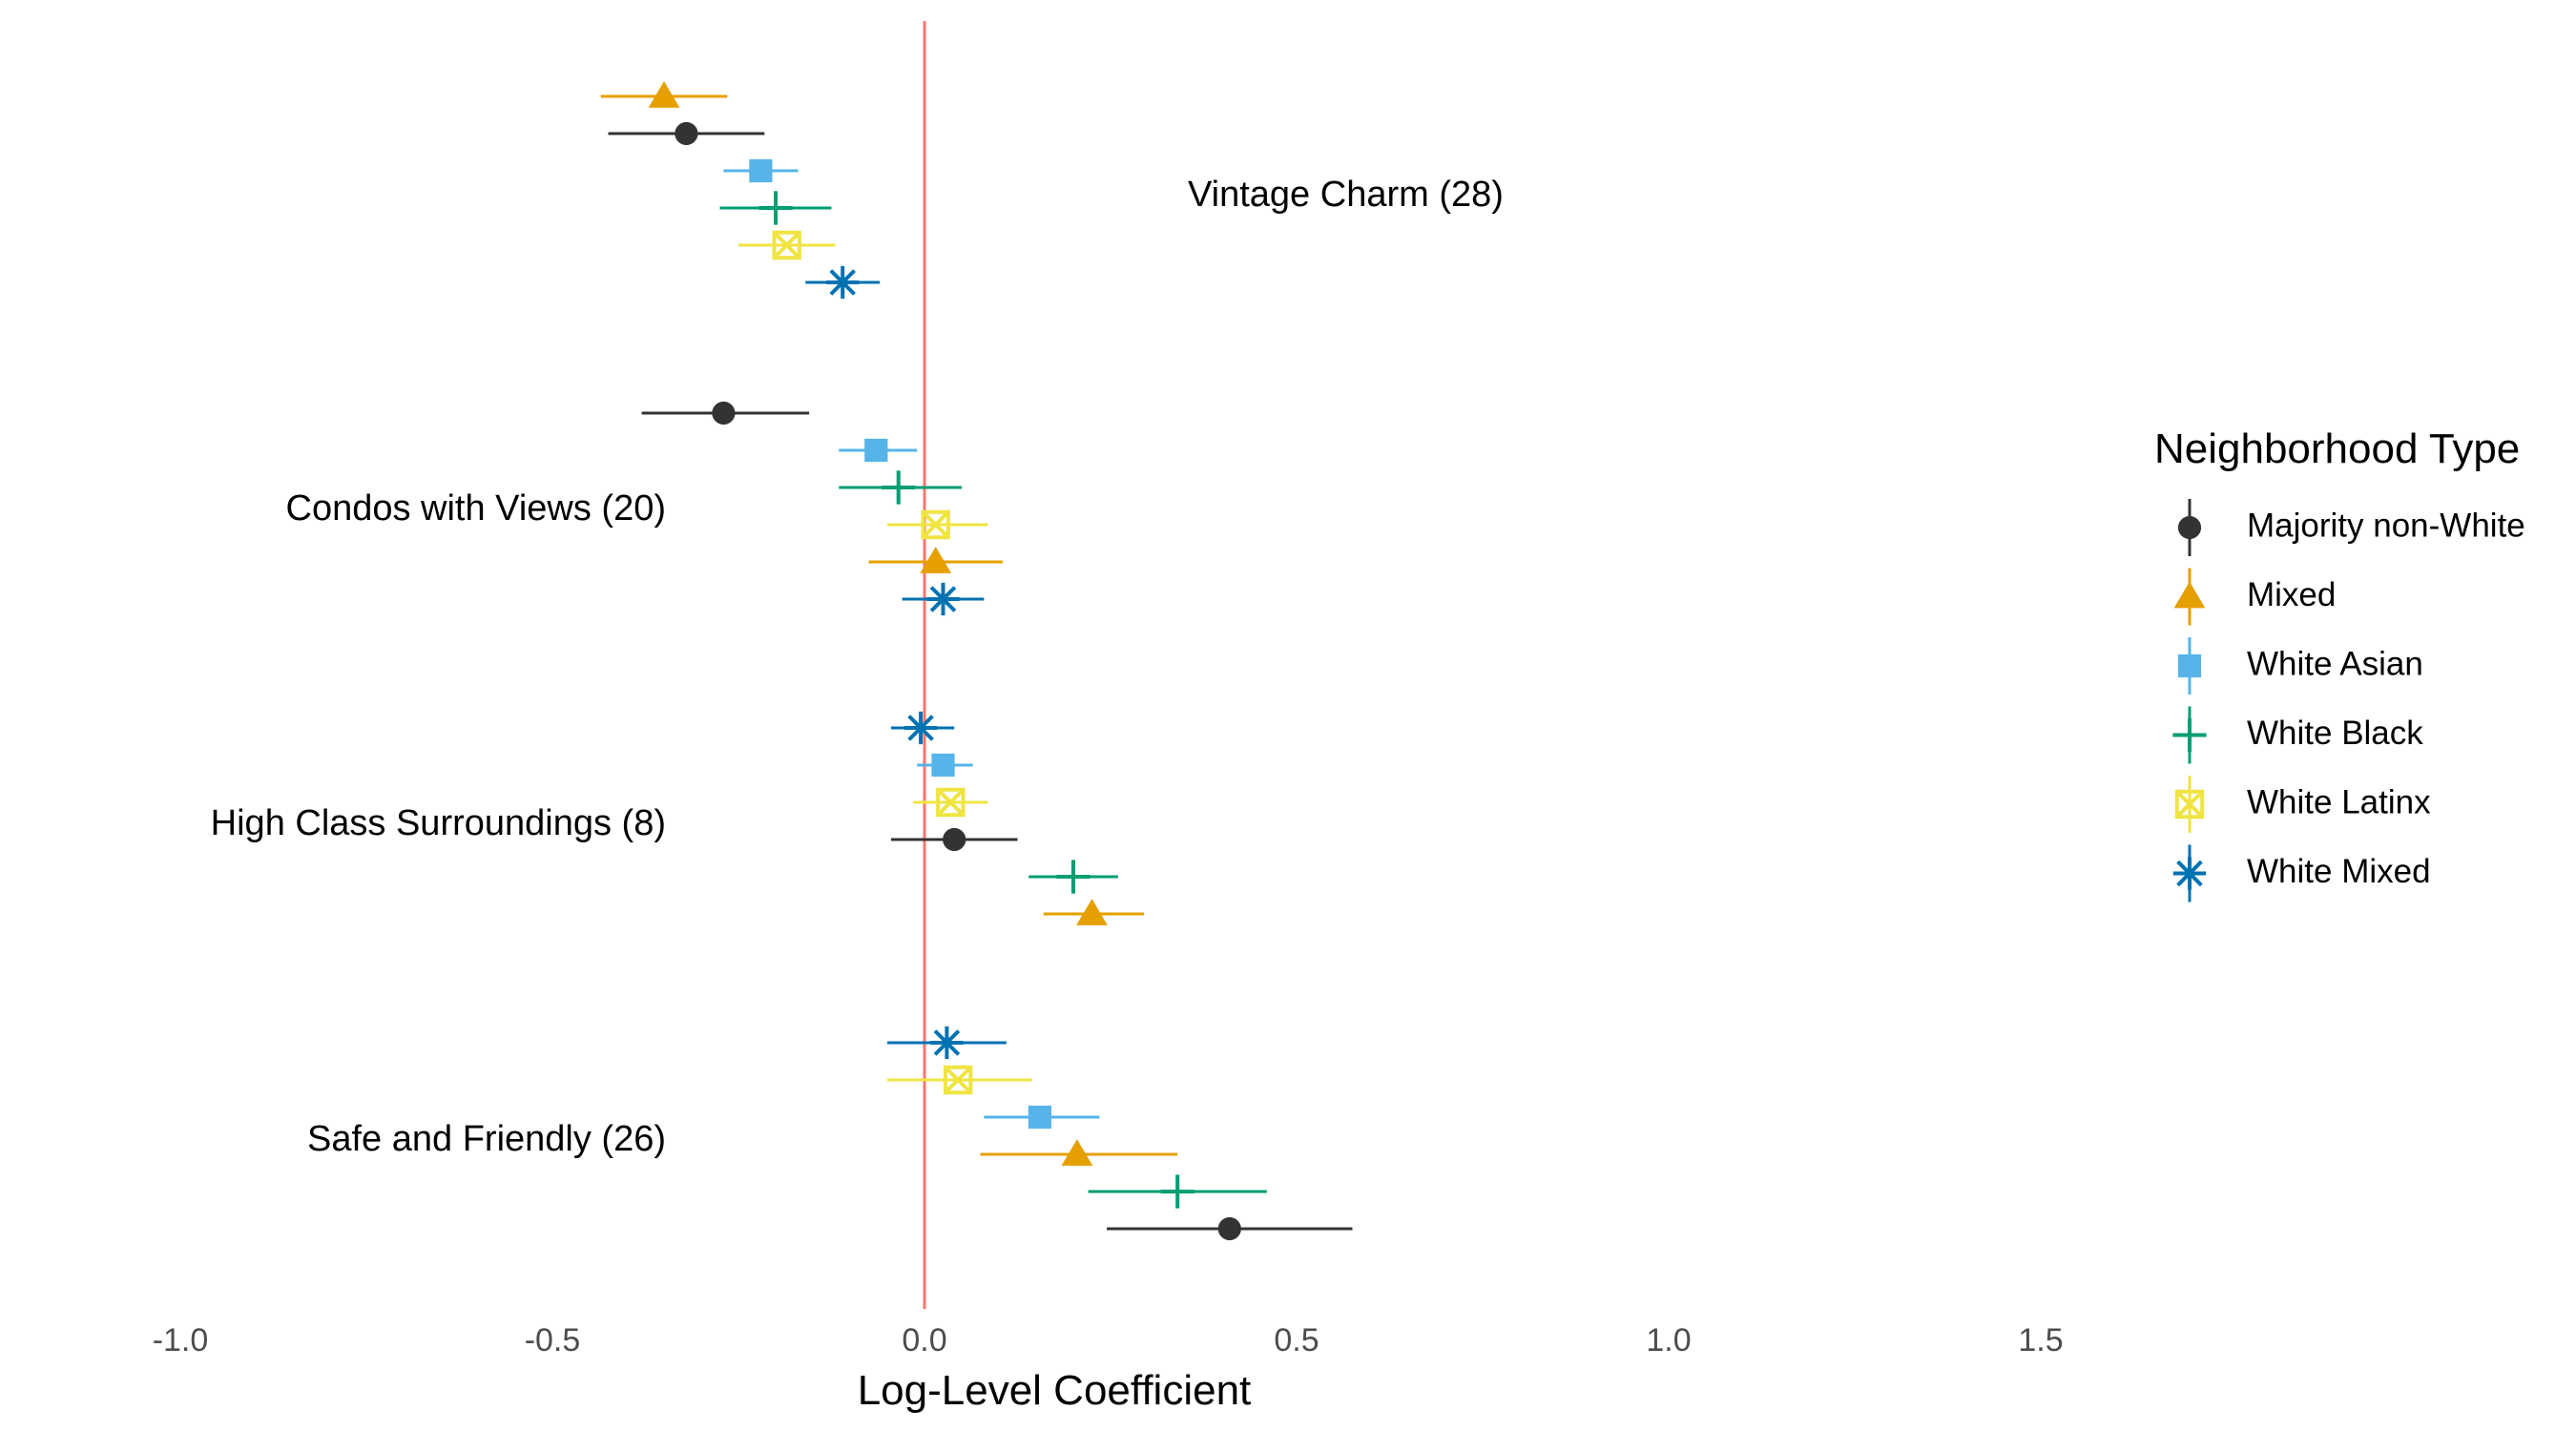 This screenshot has height=1431, width=2576. I want to click on group-label: Condos with Views (20), so click(476, 508).